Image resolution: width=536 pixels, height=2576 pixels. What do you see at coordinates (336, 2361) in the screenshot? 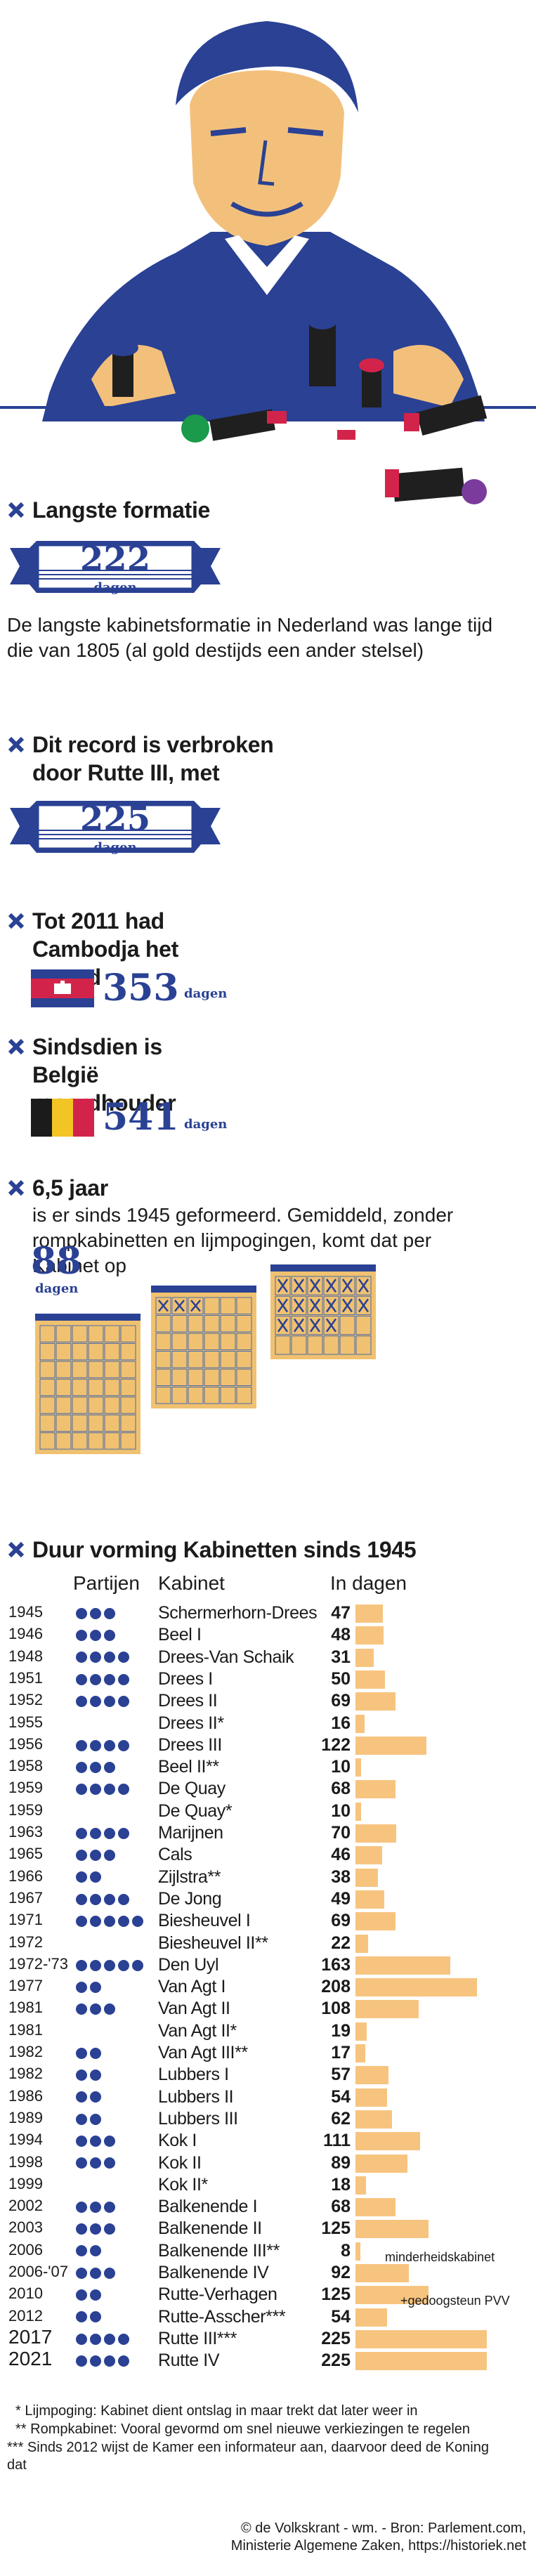
I see `kabinet-days: 225` at bounding box center [336, 2361].